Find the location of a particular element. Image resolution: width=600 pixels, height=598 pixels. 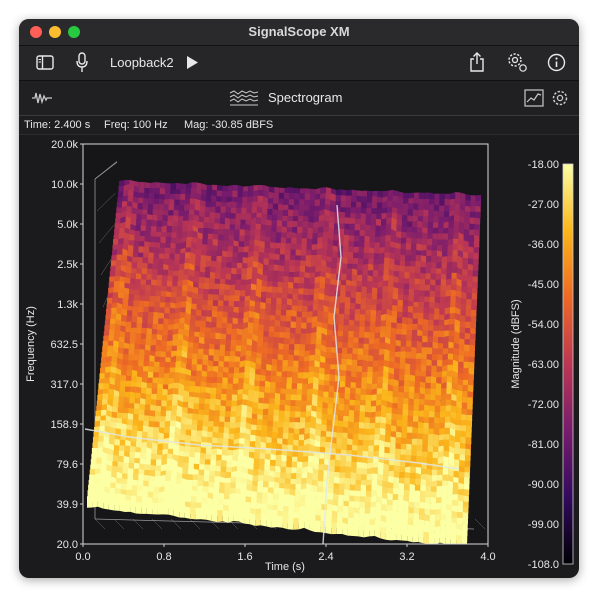

x-tick-label: 2.4 is located at coordinates (325, 557).